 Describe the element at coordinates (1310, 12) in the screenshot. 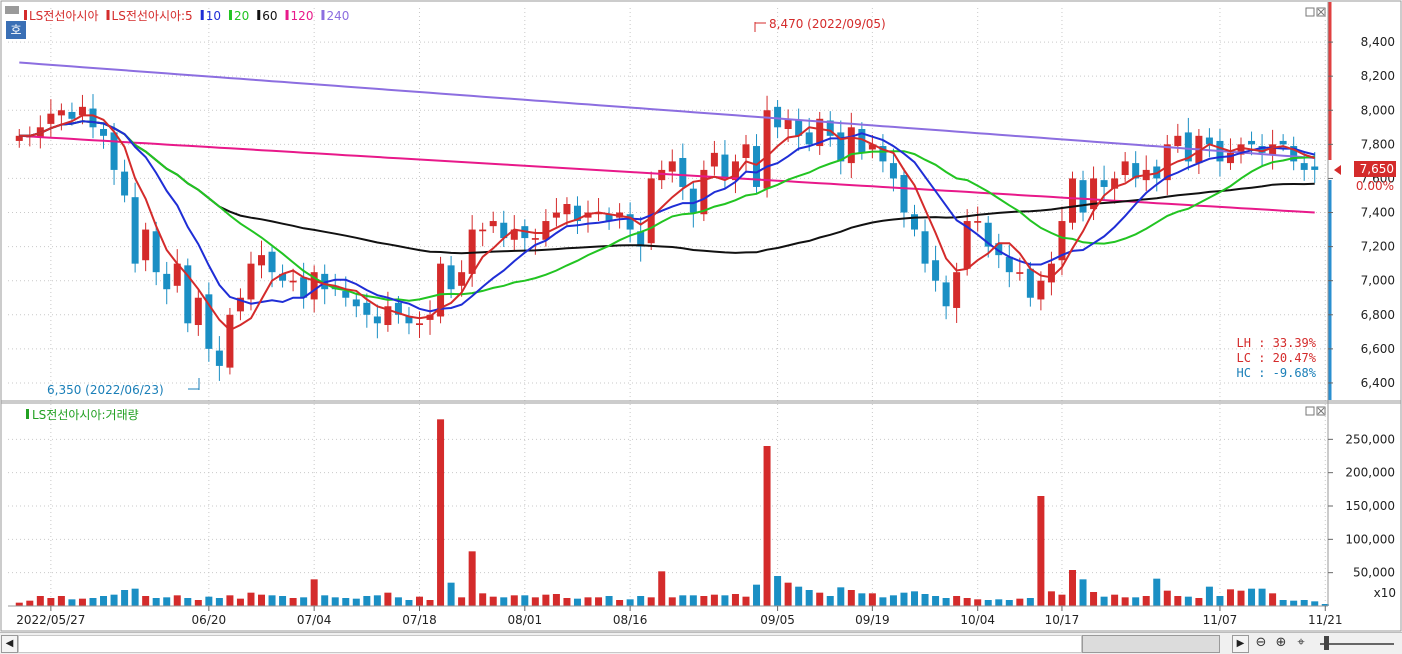

I see `price-panel-maximize-icon` at that location.